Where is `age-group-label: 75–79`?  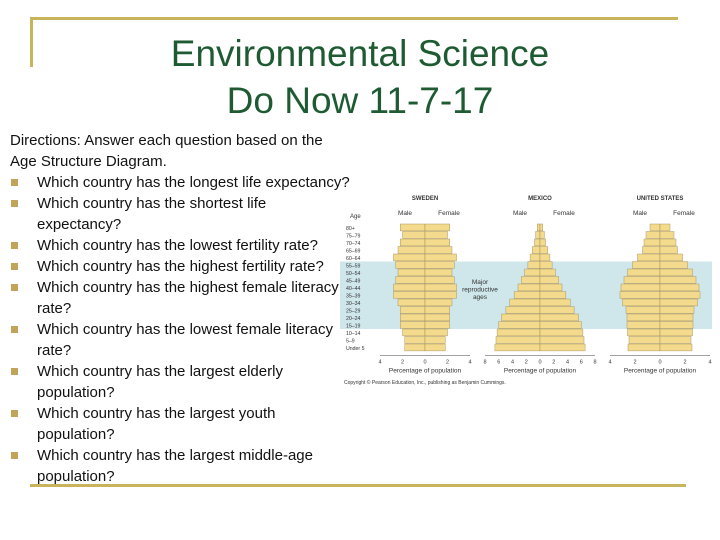
age-group-label: 75–79 is located at coordinates (353, 237).